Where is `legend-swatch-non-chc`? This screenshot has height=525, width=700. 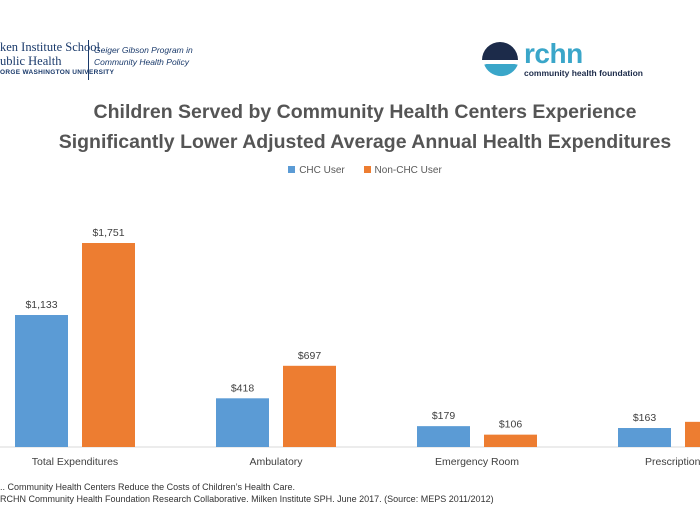 legend-swatch-non-chc is located at coordinates (367, 169).